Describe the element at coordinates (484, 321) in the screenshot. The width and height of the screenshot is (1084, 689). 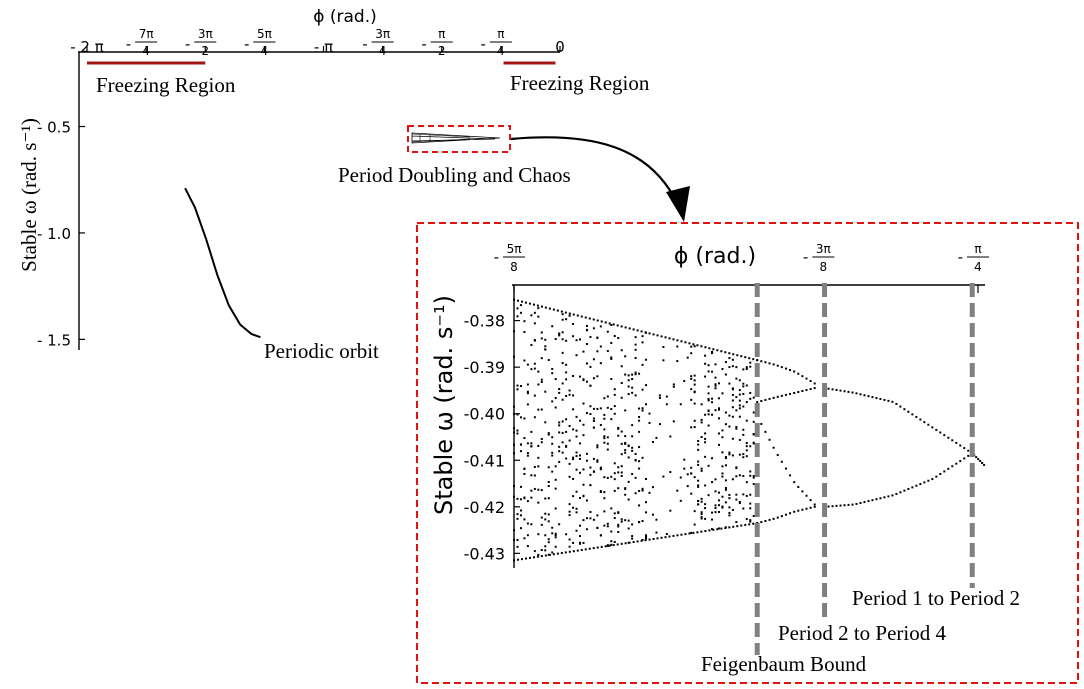
I see `inset-y-tick-label: -0.38` at that location.